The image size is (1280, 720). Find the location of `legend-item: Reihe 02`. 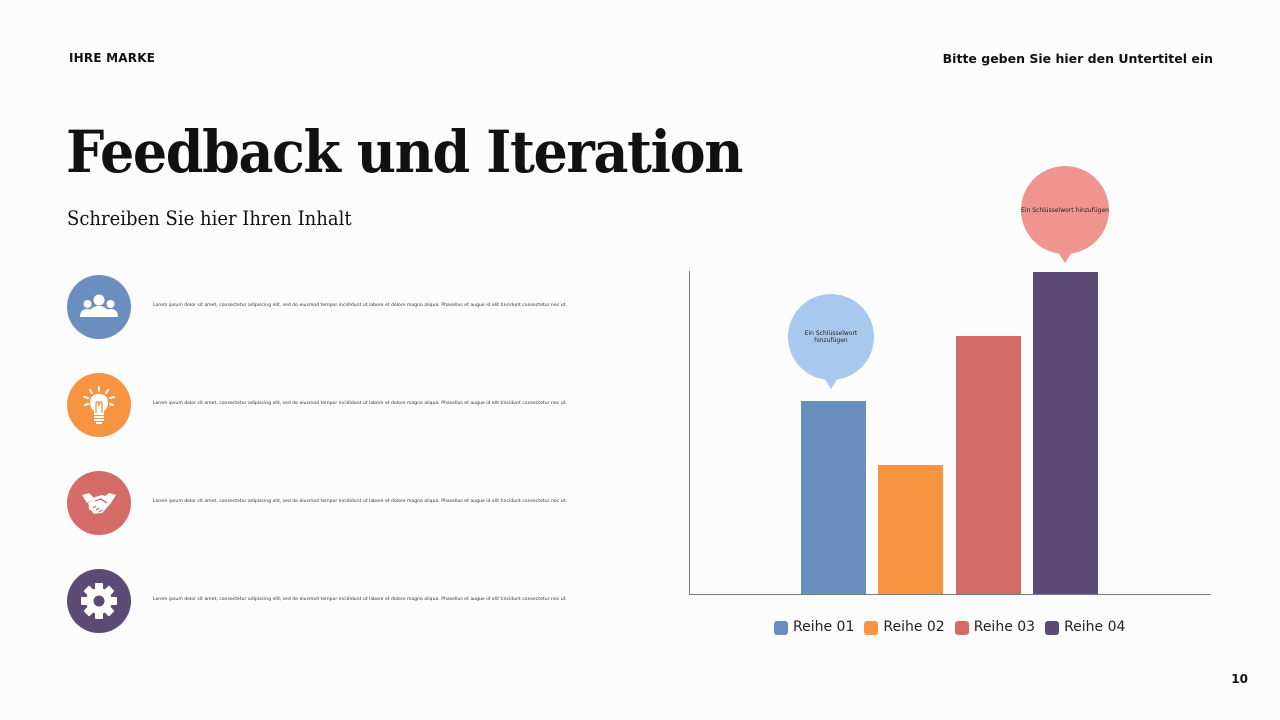

legend-item: Reihe 02 is located at coordinates (904, 626).